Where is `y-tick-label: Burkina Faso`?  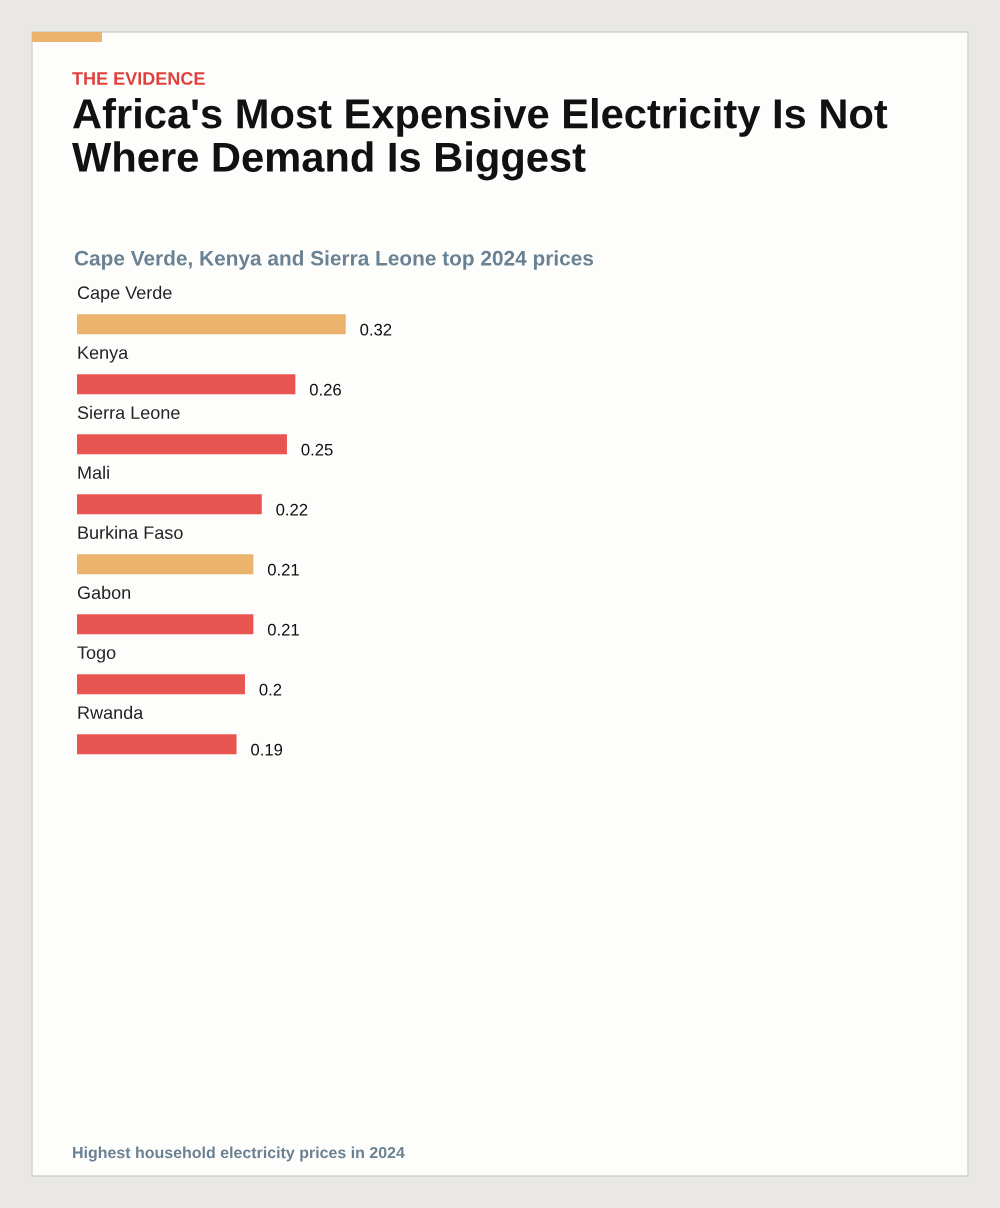 y-tick-label: Burkina Faso is located at coordinates (130, 532).